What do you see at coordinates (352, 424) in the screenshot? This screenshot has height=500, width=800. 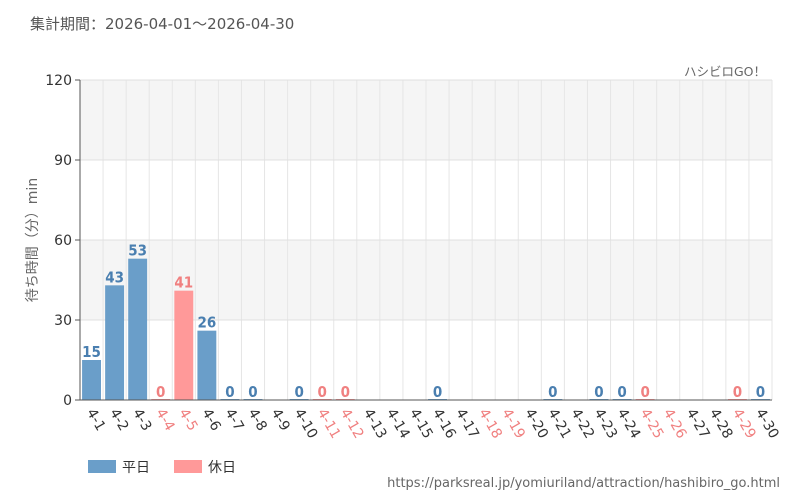 I see `x-tick-label-4-12: 4-12` at bounding box center [352, 424].